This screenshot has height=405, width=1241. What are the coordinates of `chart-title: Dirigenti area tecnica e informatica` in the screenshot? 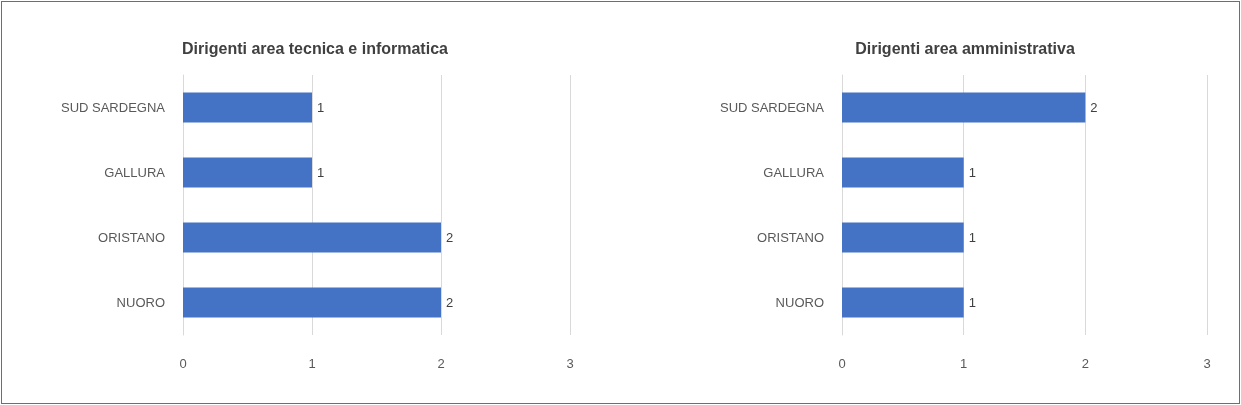 It's located at (315, 48).